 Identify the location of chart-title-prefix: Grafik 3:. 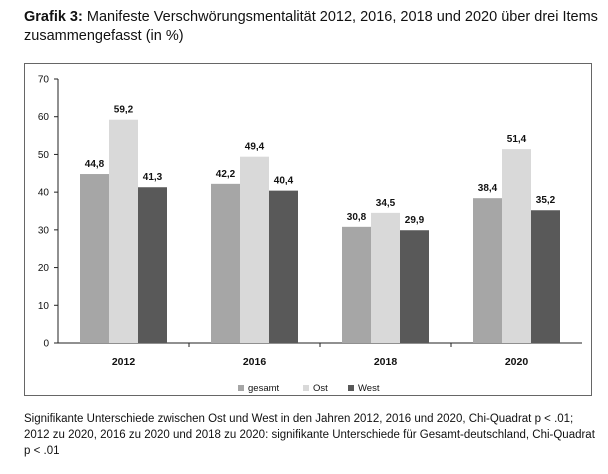
(53, 17).